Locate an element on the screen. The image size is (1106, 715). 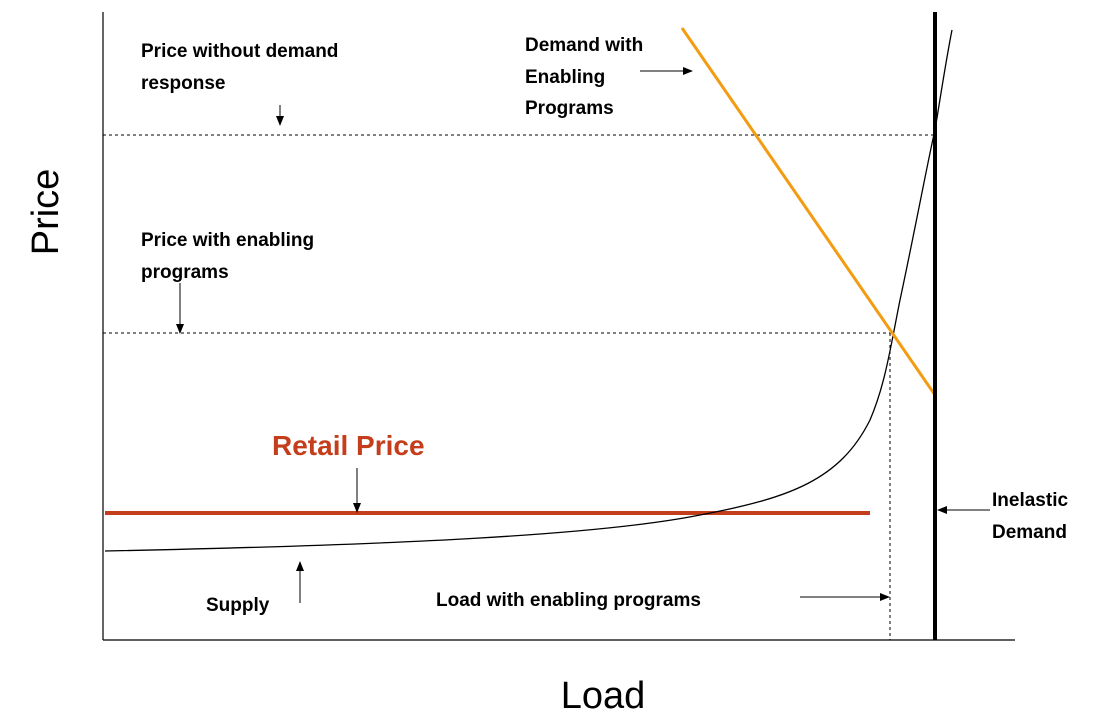
retail-price-label: Retail Price is located at coordinates (348, 445).